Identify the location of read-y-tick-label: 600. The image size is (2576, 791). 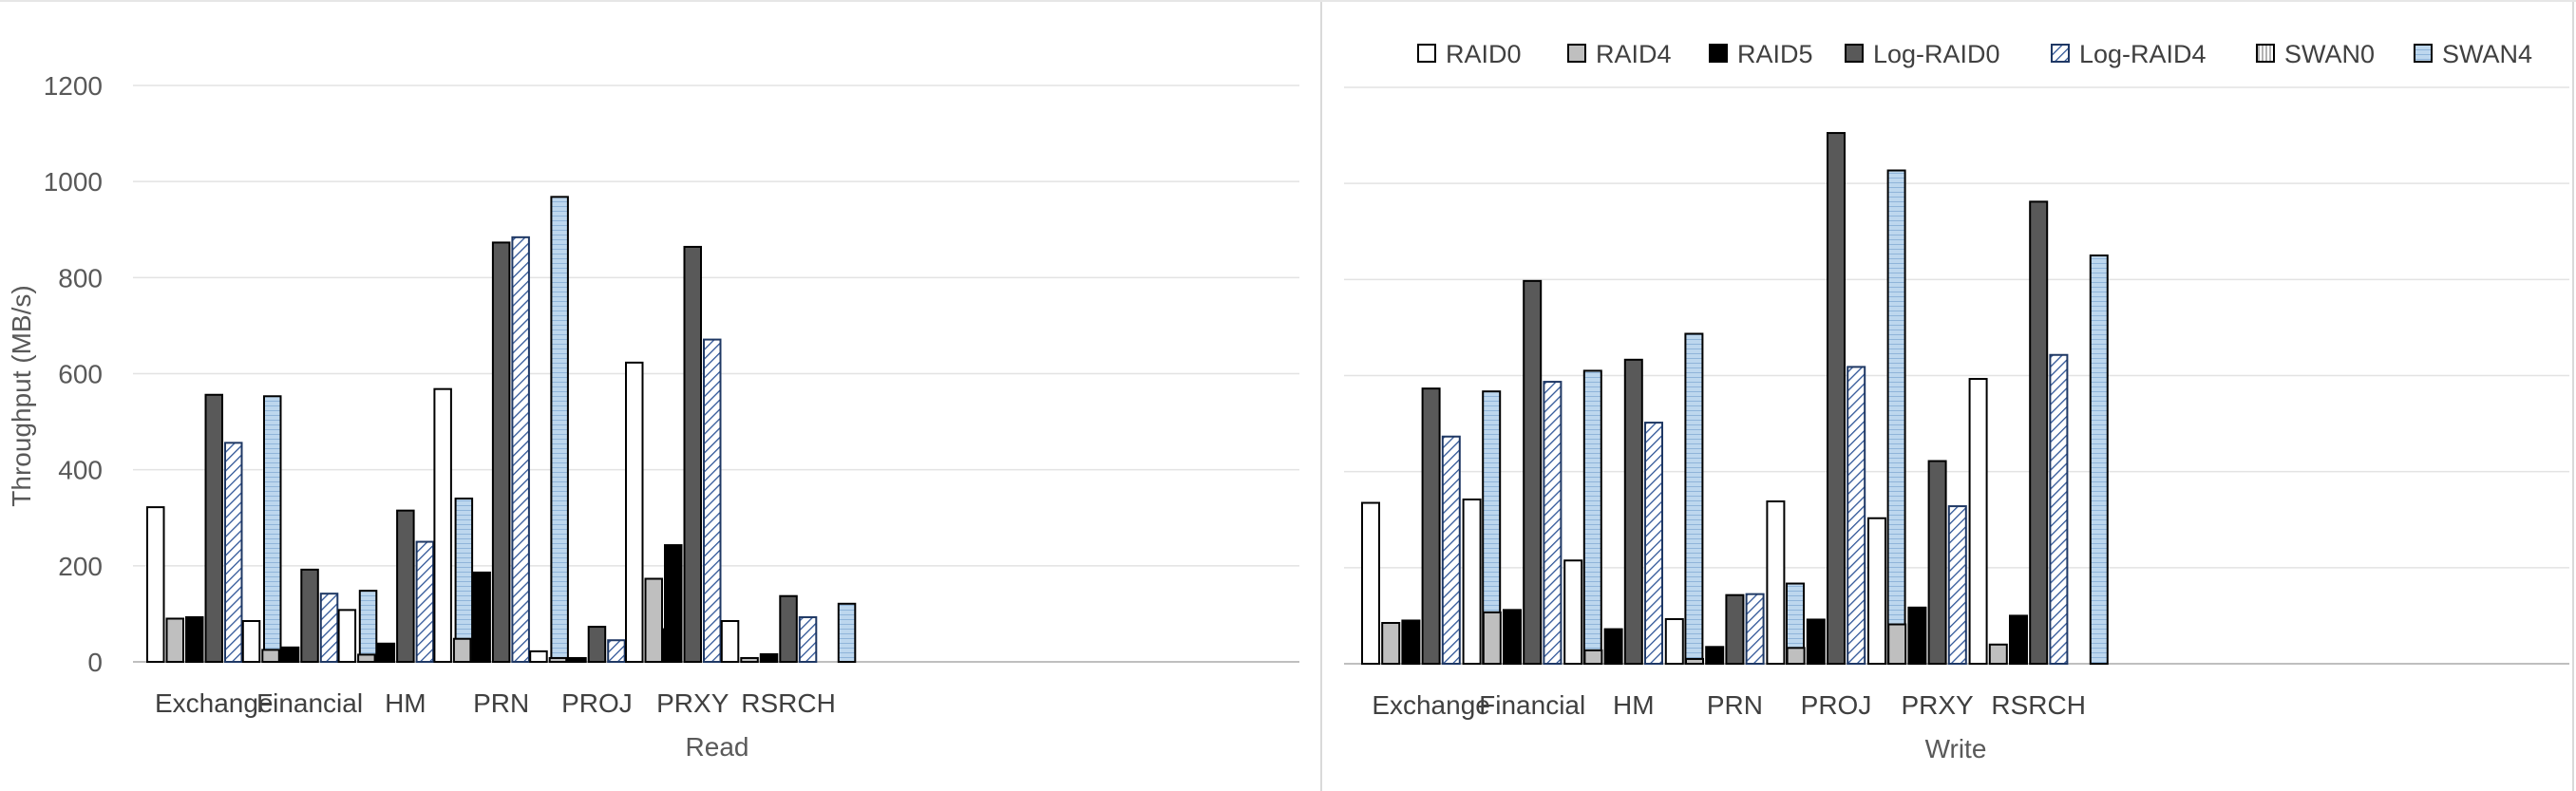
(80, 374).